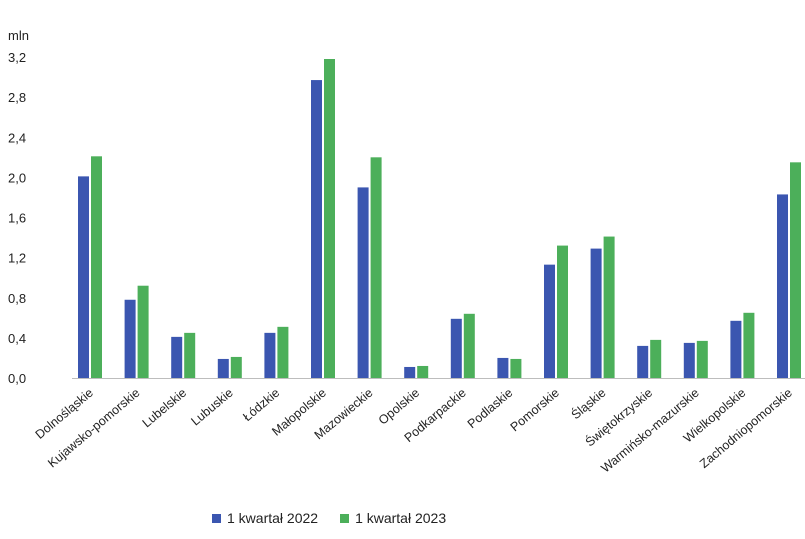  I want to click on legend-swatch-2023, so click(345, 518).